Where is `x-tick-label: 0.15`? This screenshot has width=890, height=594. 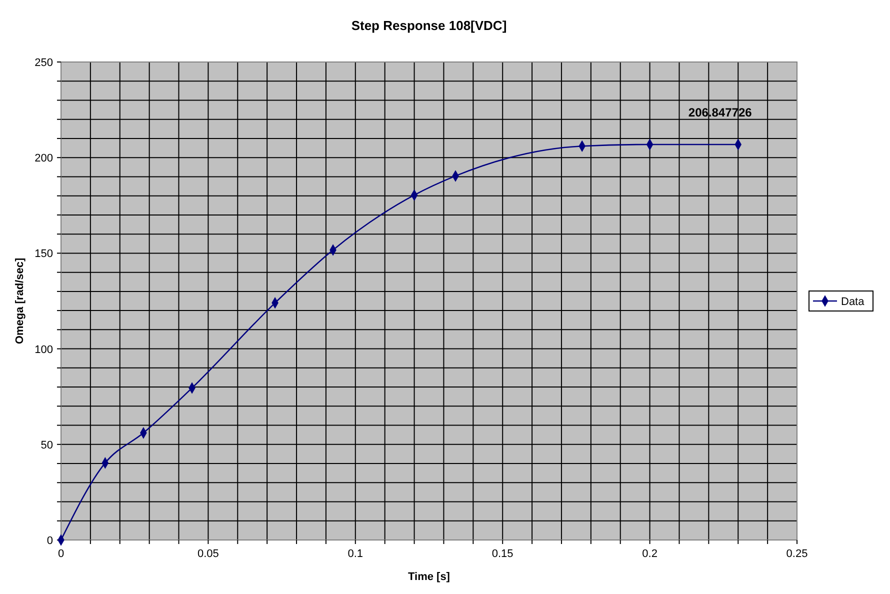
x-tick-label: 0.15 is located at coordinates (503, 554).